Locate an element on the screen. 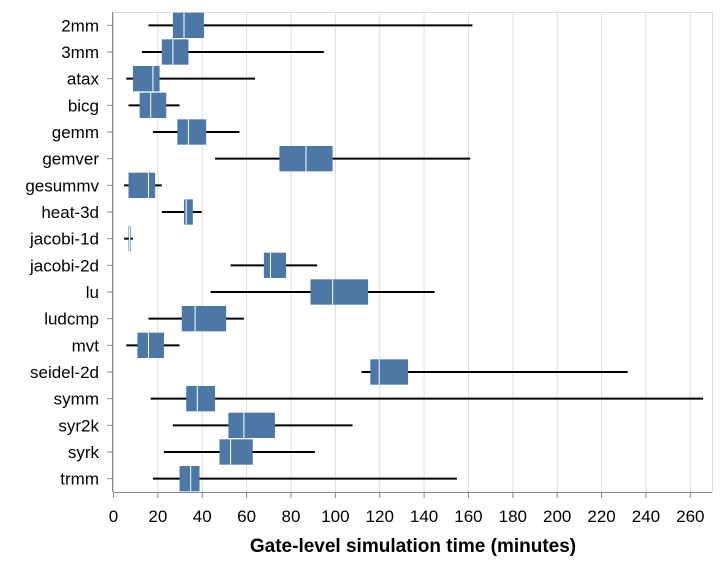 The image size is (722, 566). y-tick-label: gemver is located at coordinates (70, 159).